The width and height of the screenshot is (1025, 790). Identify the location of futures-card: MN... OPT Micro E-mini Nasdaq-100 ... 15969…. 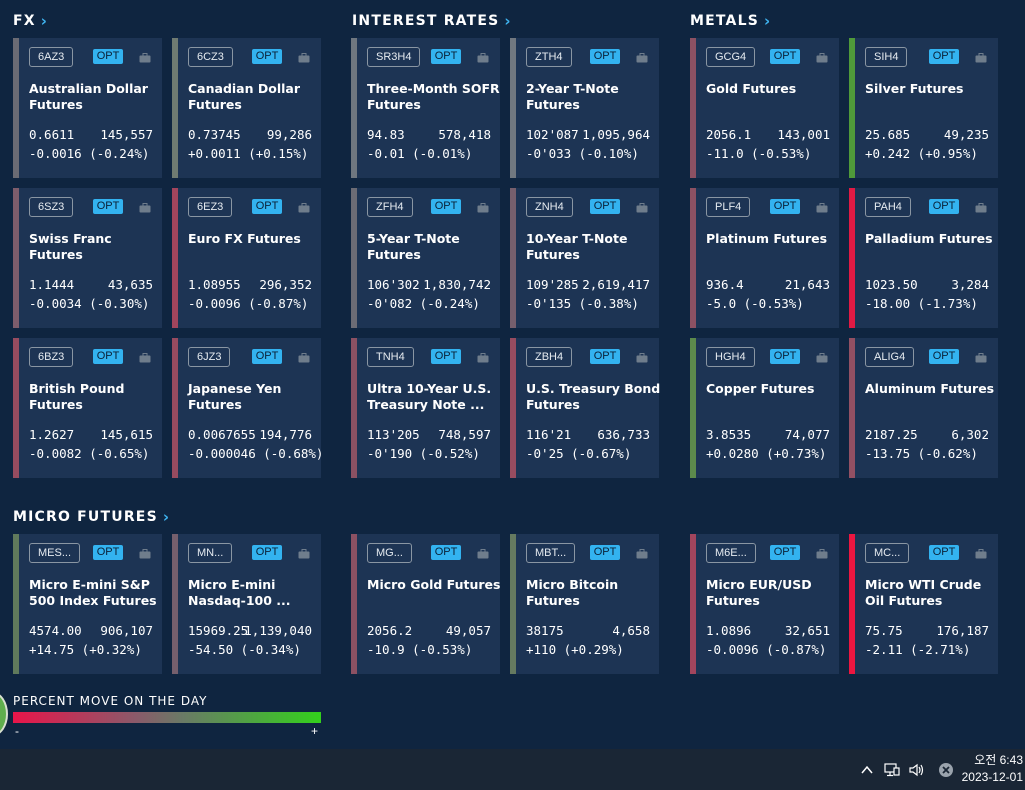
(246, 604).